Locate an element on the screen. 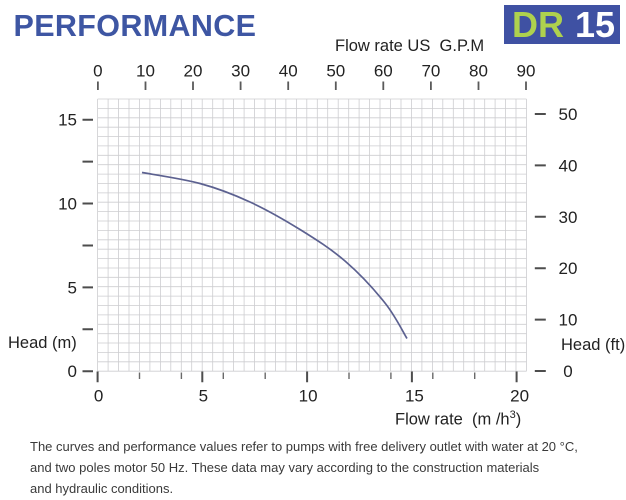  svg-text: 60 is located at coordinates (383, 71).